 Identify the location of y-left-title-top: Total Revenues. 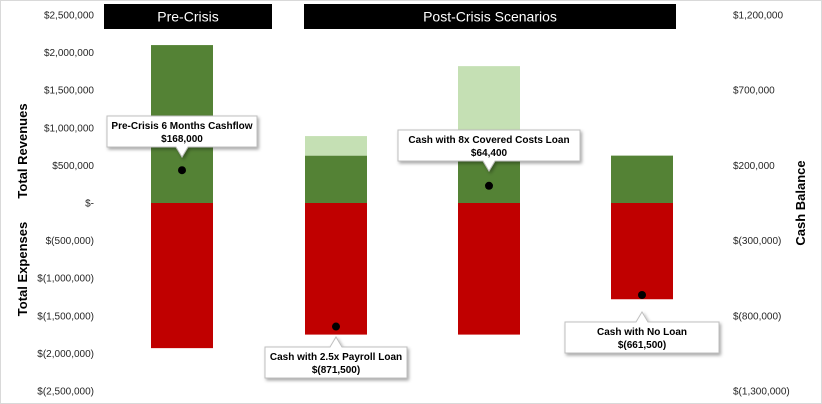
(22, 150).